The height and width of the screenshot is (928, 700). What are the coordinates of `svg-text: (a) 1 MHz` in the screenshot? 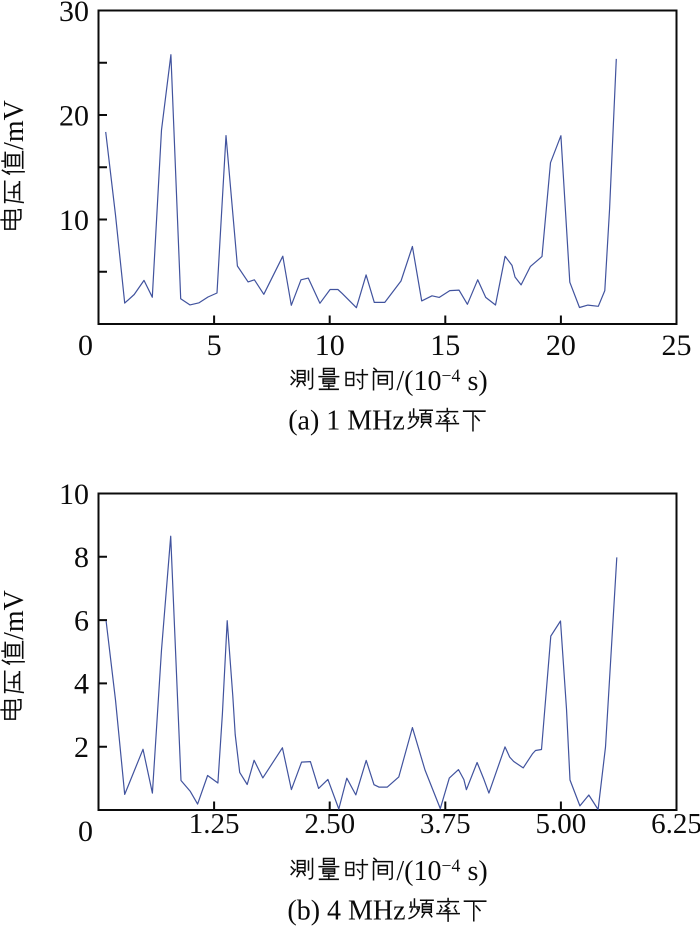 It's located at (346, 421).